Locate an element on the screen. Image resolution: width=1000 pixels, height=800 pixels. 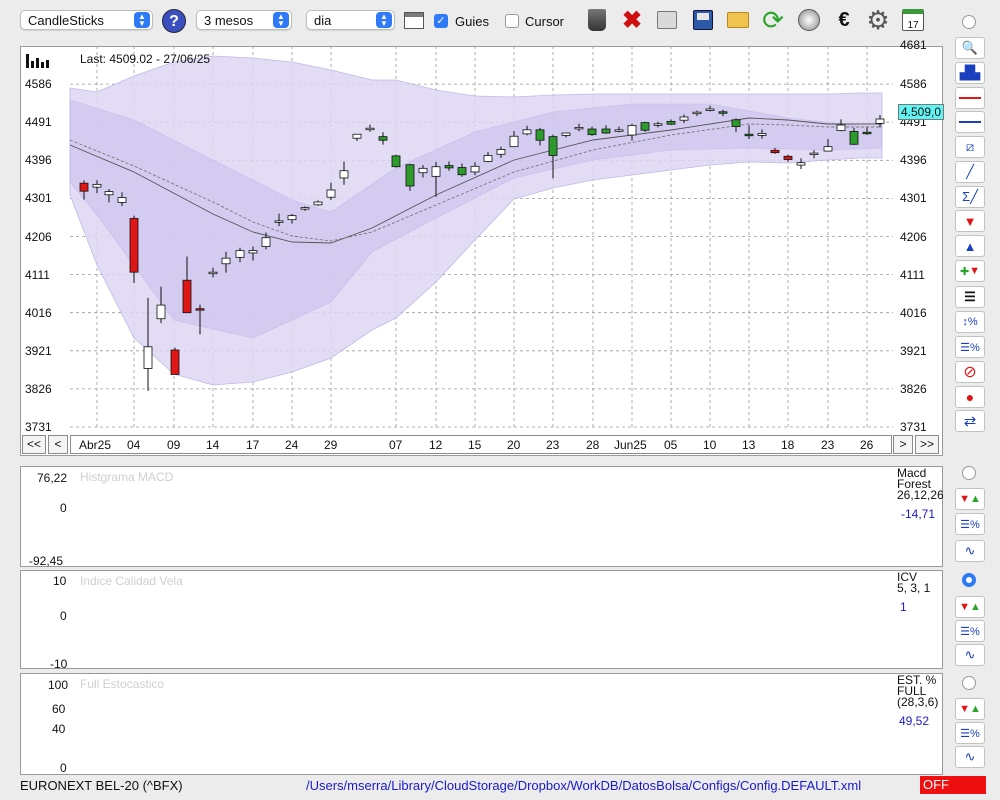
nav-prev-button: < is located at coordinates (58, 444).